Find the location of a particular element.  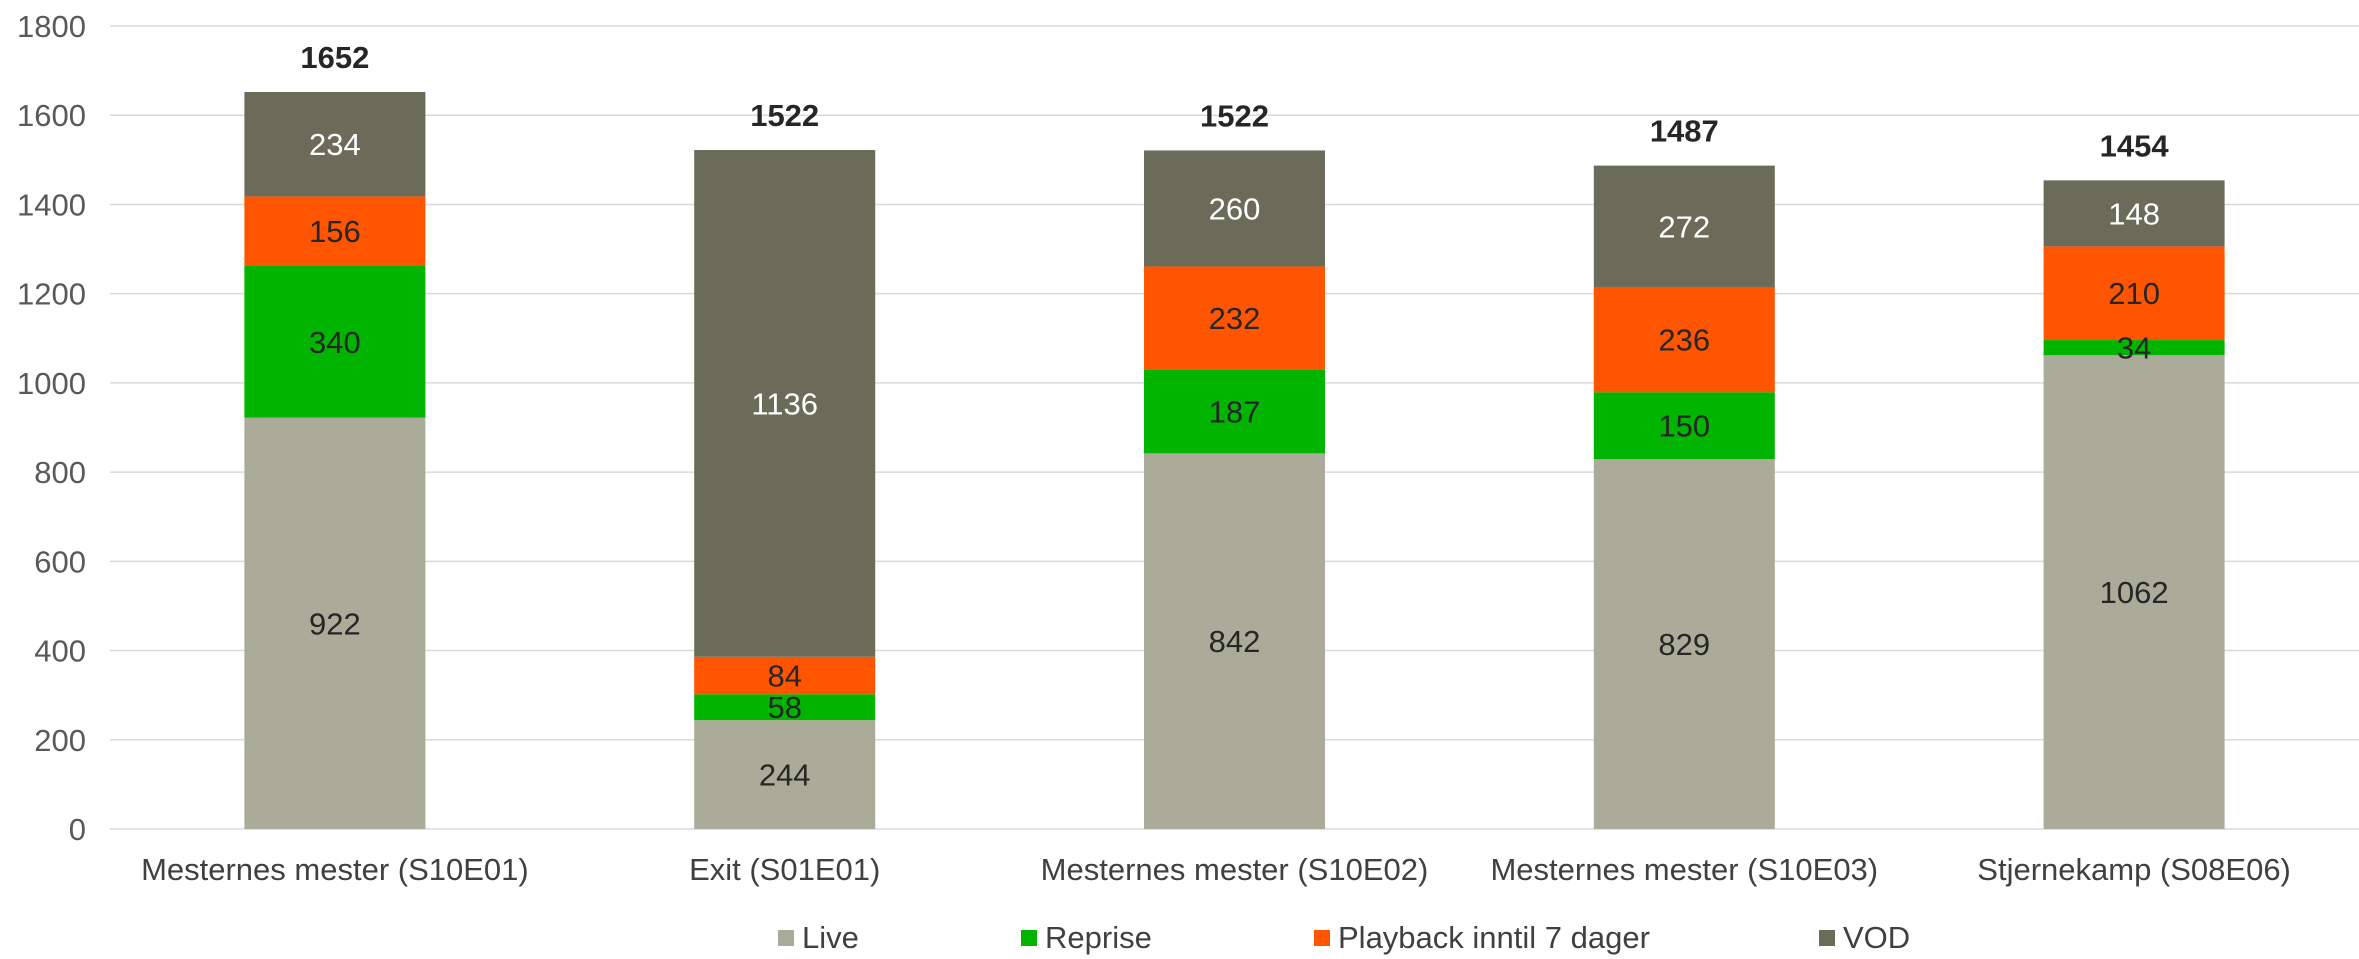

legend-label: Reprise is located at coordinates (1098, 937).